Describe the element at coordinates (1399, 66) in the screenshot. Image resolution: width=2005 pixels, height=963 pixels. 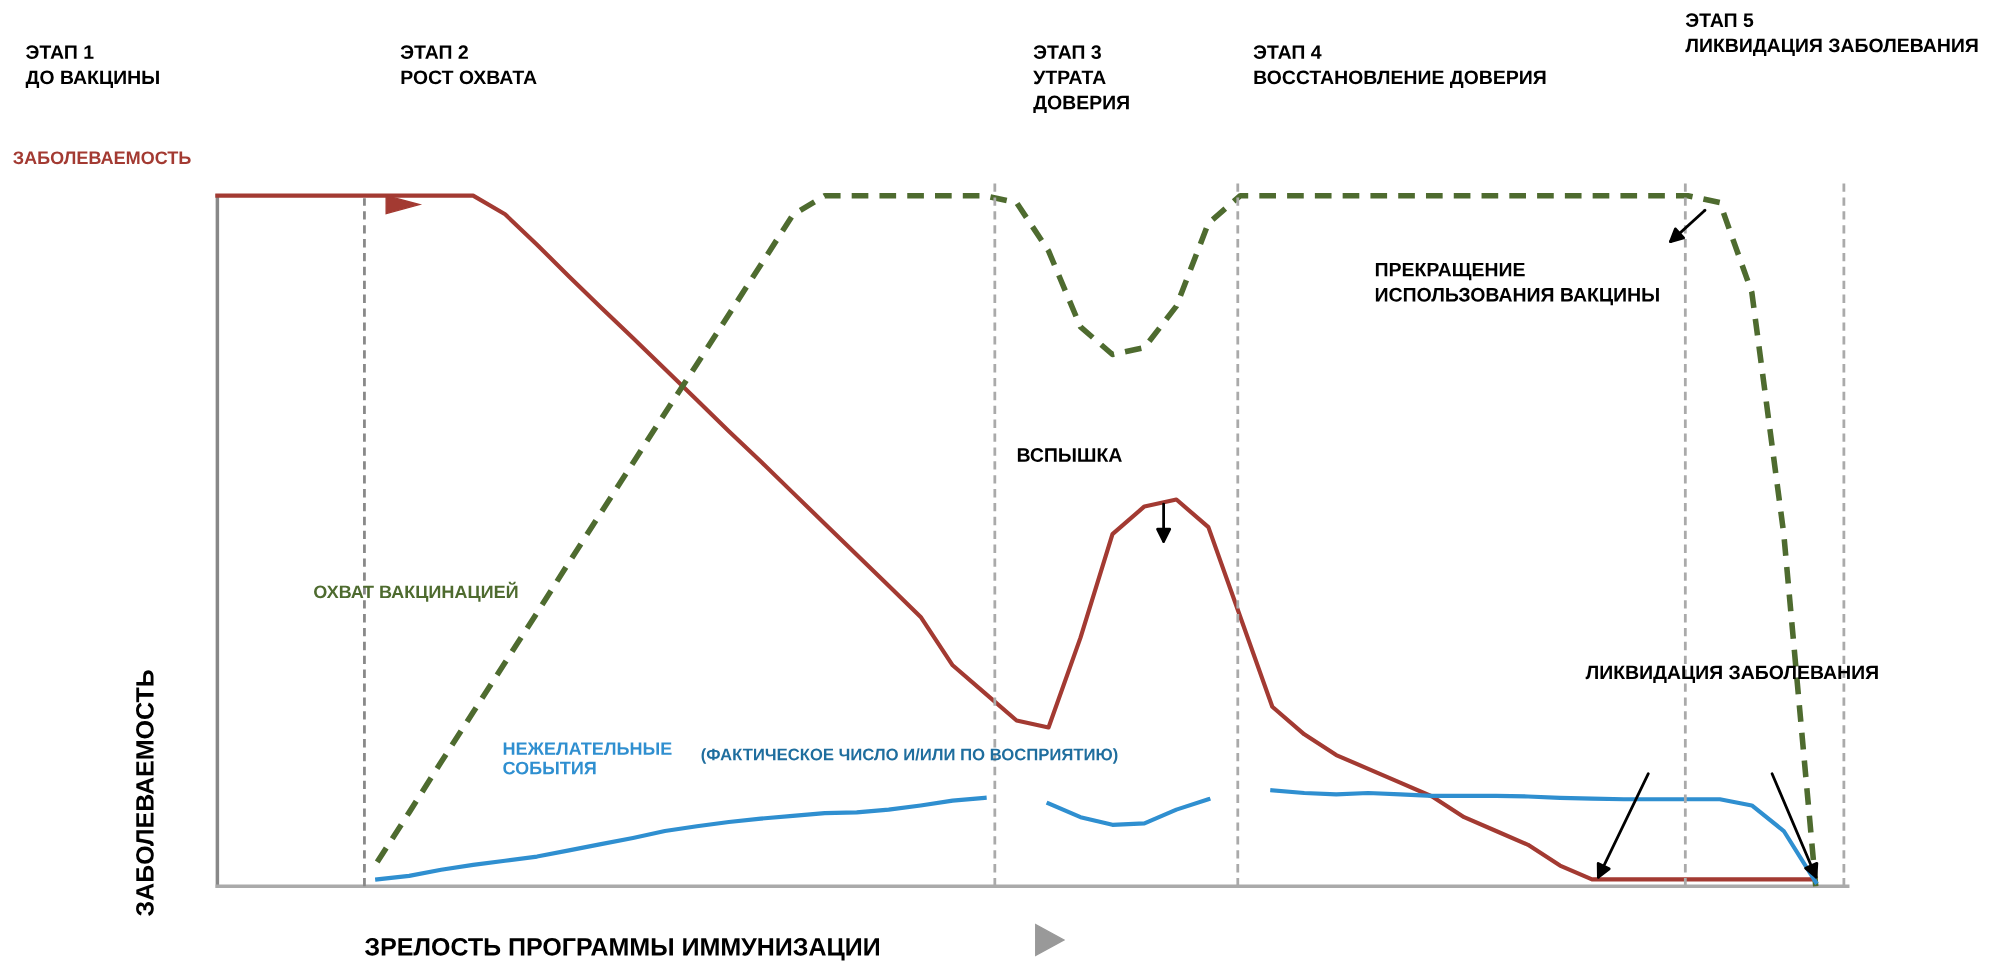
I see `text: ЭТАП 4 ВОССТАНОВЛЕНИЕ ДОВЕРИЯ` at that location.